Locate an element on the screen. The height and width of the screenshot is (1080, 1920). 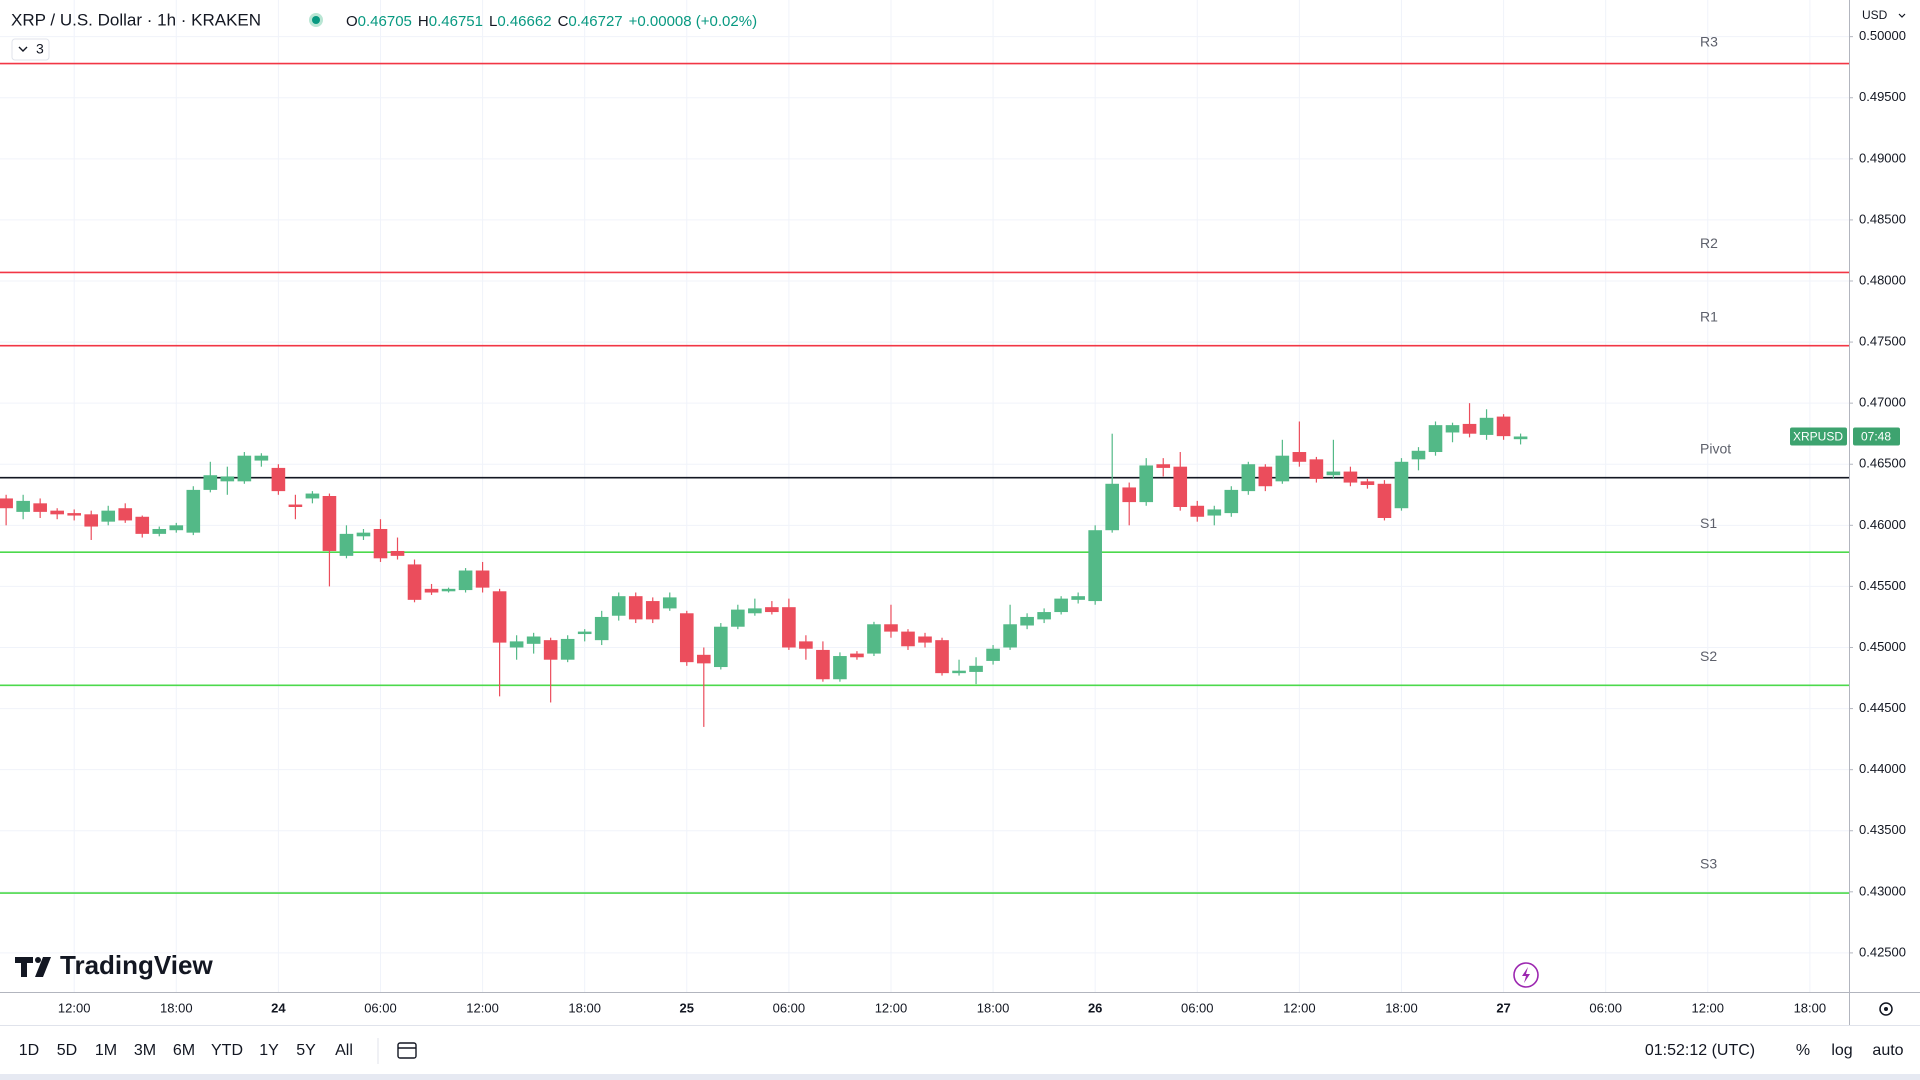
y-tick-label: 0.43500 is located at coordinates (1882, 829).